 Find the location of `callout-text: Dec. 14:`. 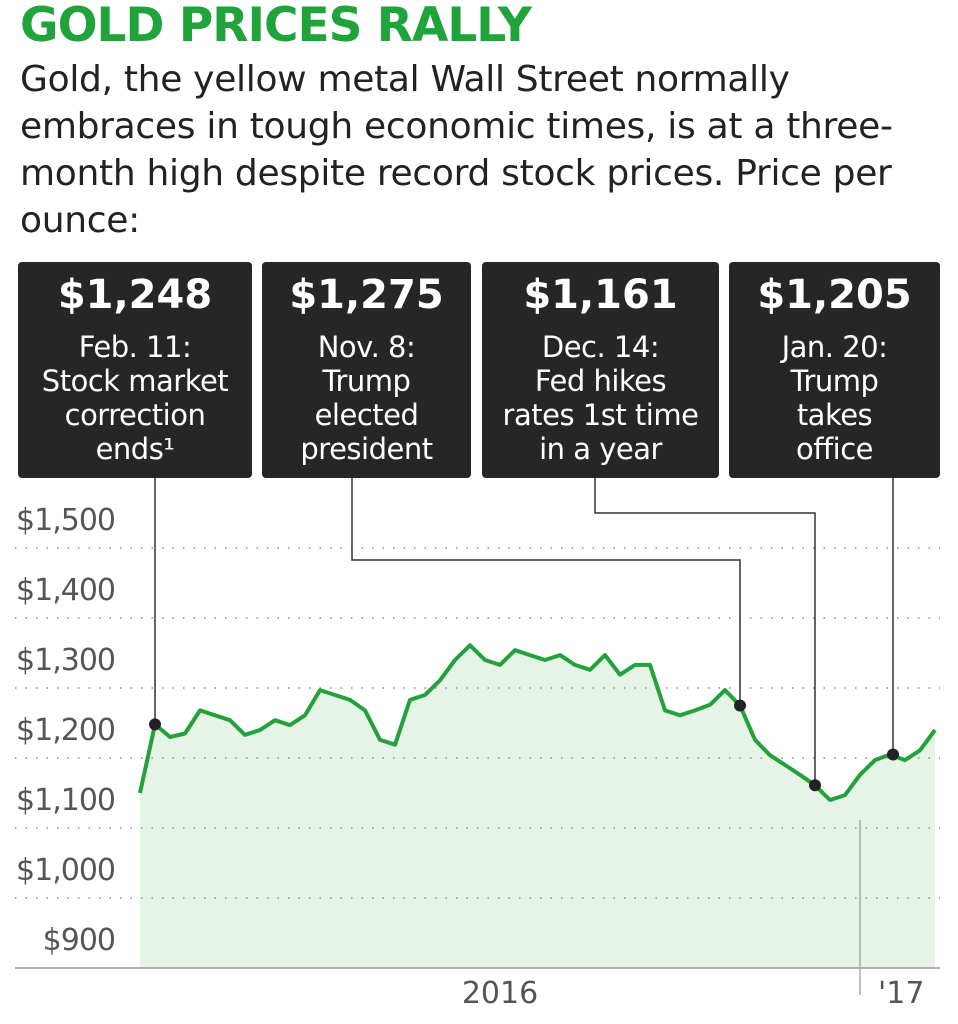

callout-text: Dec. 14: is located at coordinates (600, 347).